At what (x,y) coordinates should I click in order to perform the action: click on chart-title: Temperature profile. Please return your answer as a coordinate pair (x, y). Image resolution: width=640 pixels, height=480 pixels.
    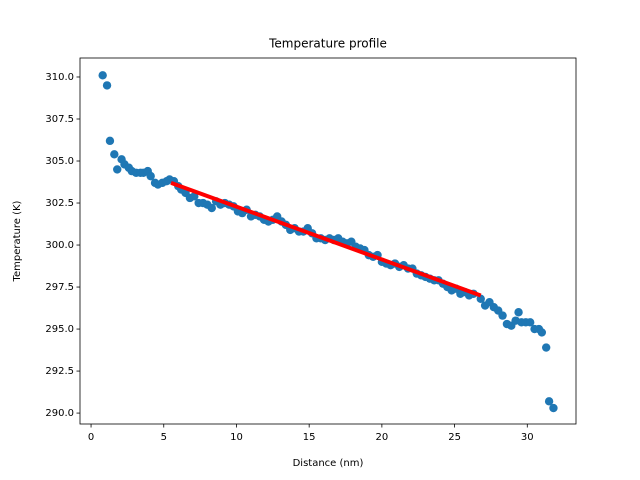
    Looking at the image, I should click on (327, 44).